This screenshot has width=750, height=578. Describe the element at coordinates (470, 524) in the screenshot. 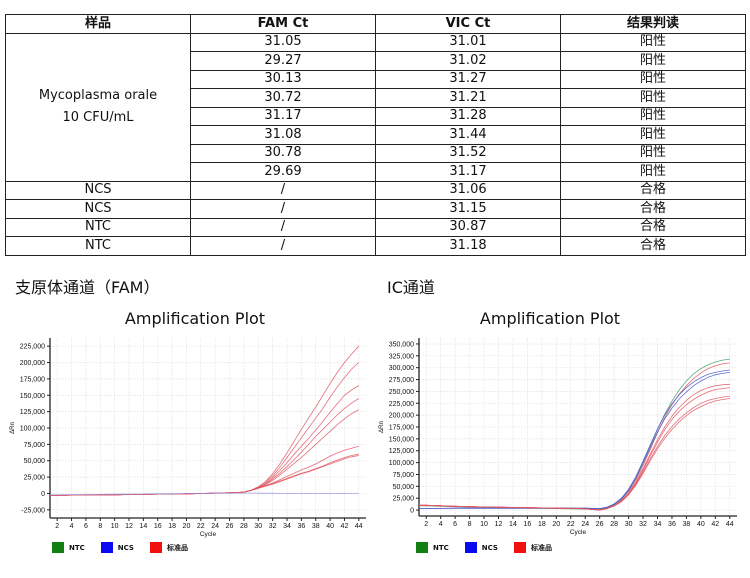

I see `svg-text: 8` at that location.